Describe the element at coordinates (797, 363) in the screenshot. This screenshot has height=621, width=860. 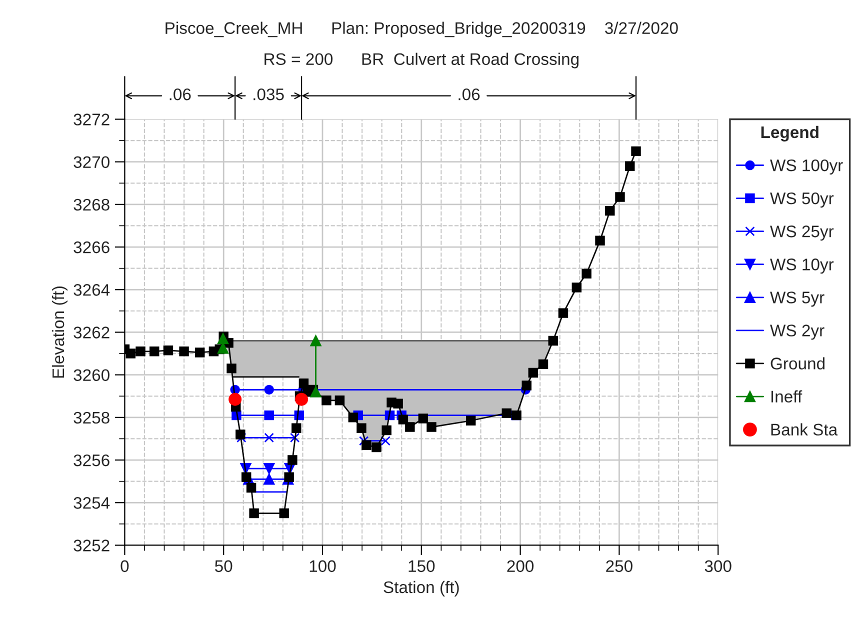
I see `legend-label: Ground` at that location.